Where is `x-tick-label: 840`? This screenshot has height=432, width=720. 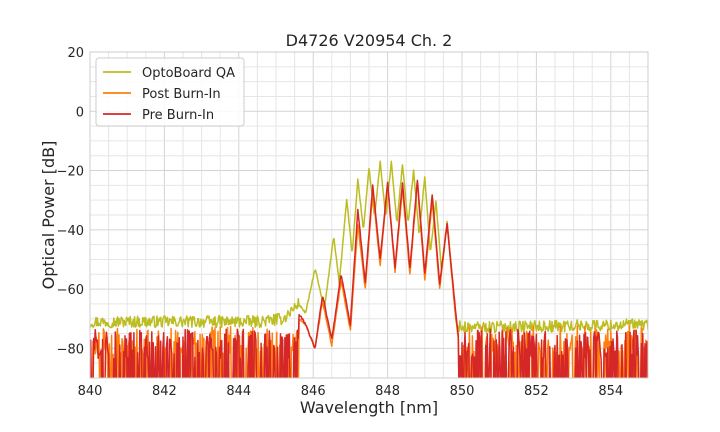 x-tick-label: 840 is located at coordinates (90, 391).